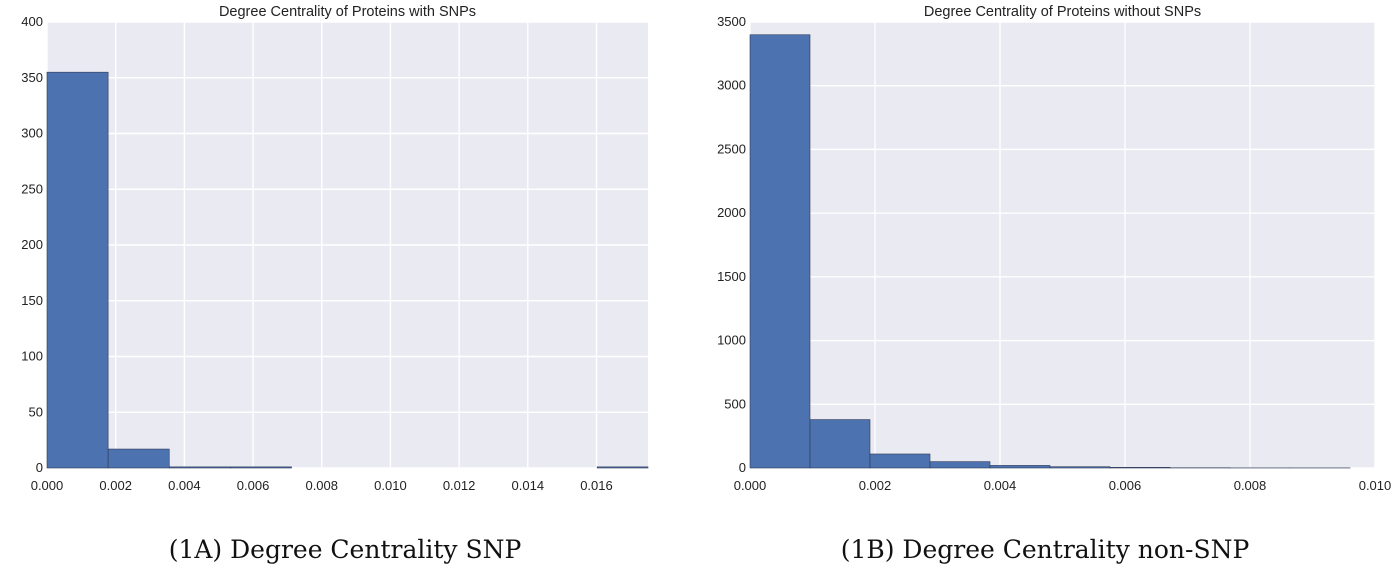 This screenshot has height=579, width=1400. What do you see at coordinates (731, 21) in the screenshot?
I see `y-tick-label: 3500` at bounding box center [731, 21].